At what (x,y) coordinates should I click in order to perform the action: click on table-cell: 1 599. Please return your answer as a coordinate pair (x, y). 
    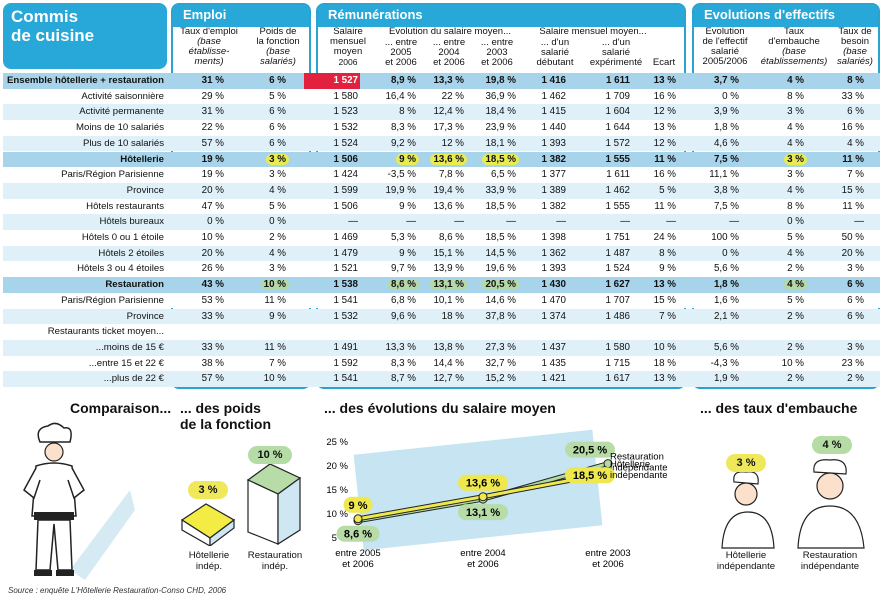
    Looking at the image, I should click on (339, 191).